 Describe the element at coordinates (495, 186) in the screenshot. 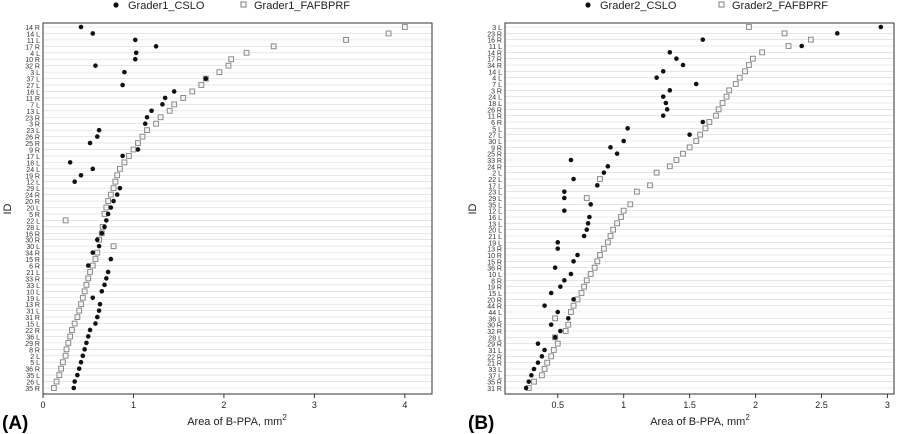

I see `panel-b-ytick-label: 17 L` at that location.